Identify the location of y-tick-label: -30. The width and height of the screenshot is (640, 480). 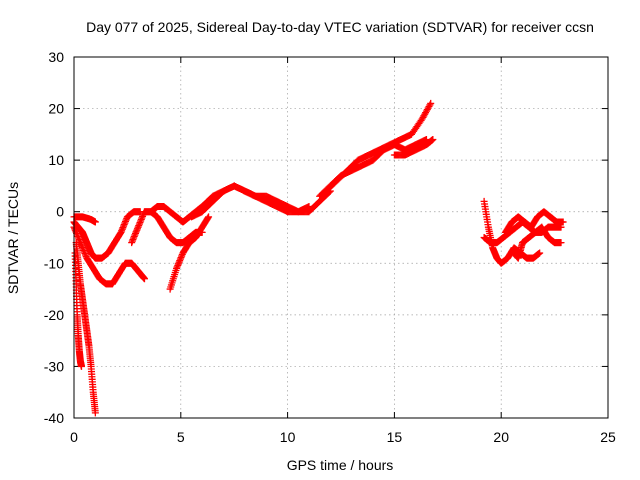
(54, 366).